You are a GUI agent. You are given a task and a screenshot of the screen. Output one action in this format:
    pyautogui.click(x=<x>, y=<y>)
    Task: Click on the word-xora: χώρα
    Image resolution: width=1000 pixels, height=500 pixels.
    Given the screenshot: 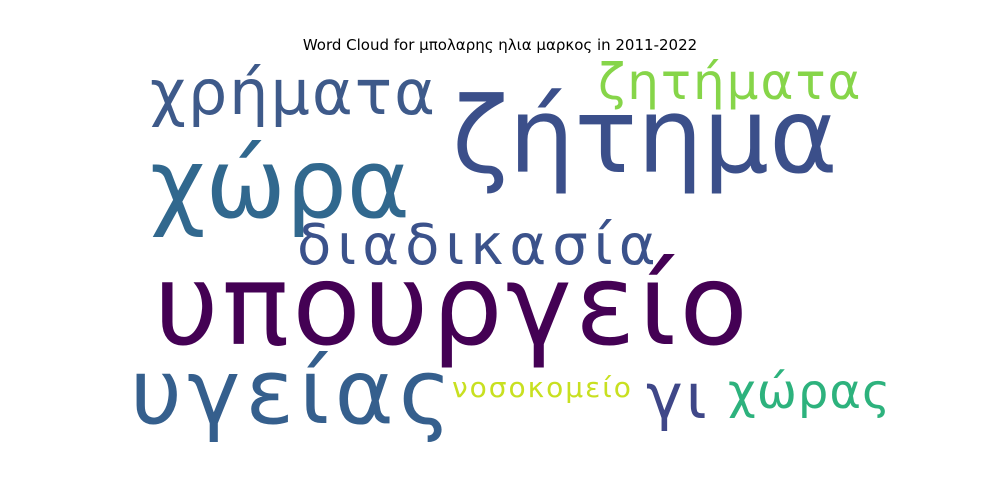 What is the action you would take?
    pyautogui.click(x=280, y=184)
    